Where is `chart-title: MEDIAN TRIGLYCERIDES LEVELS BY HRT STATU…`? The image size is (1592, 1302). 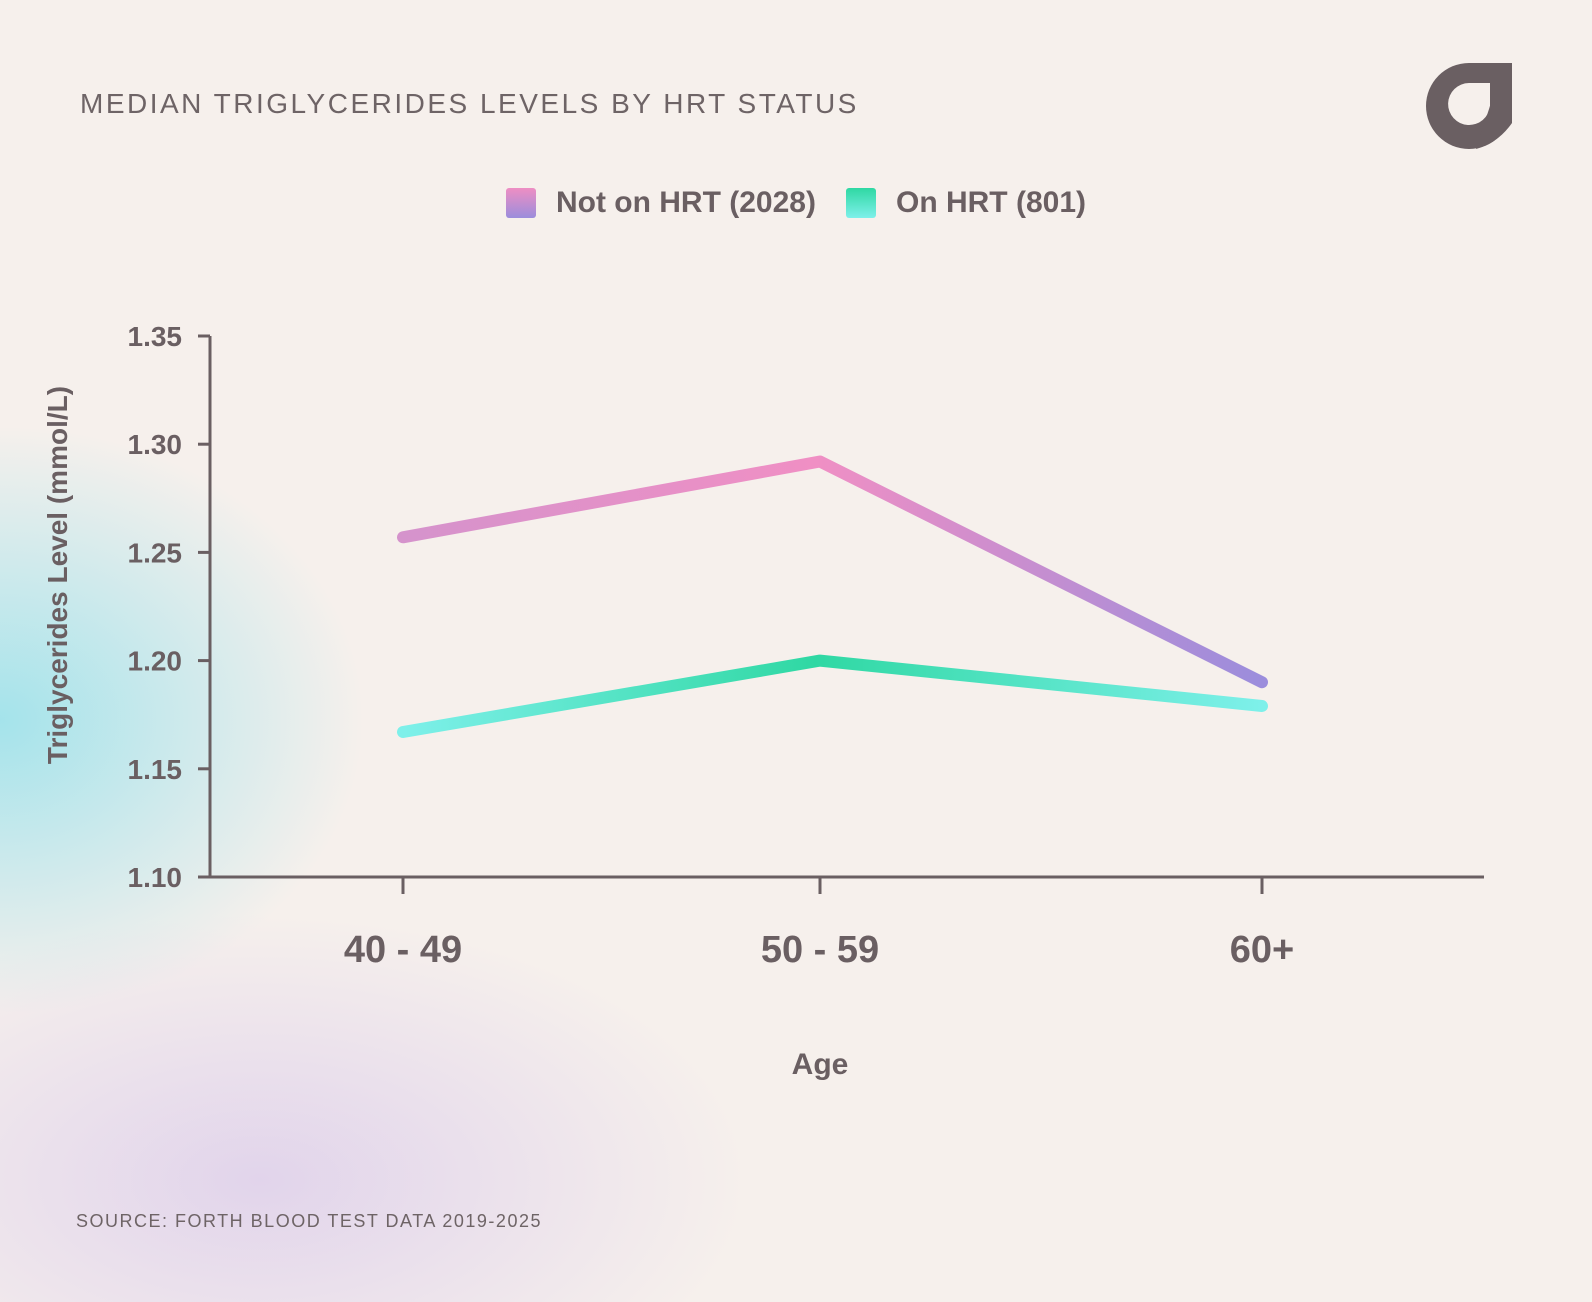
chart-title: MEDIAN TRIGLYCERIDES LEVELS BY HRT STATU… is located at coordinates (469, 103).